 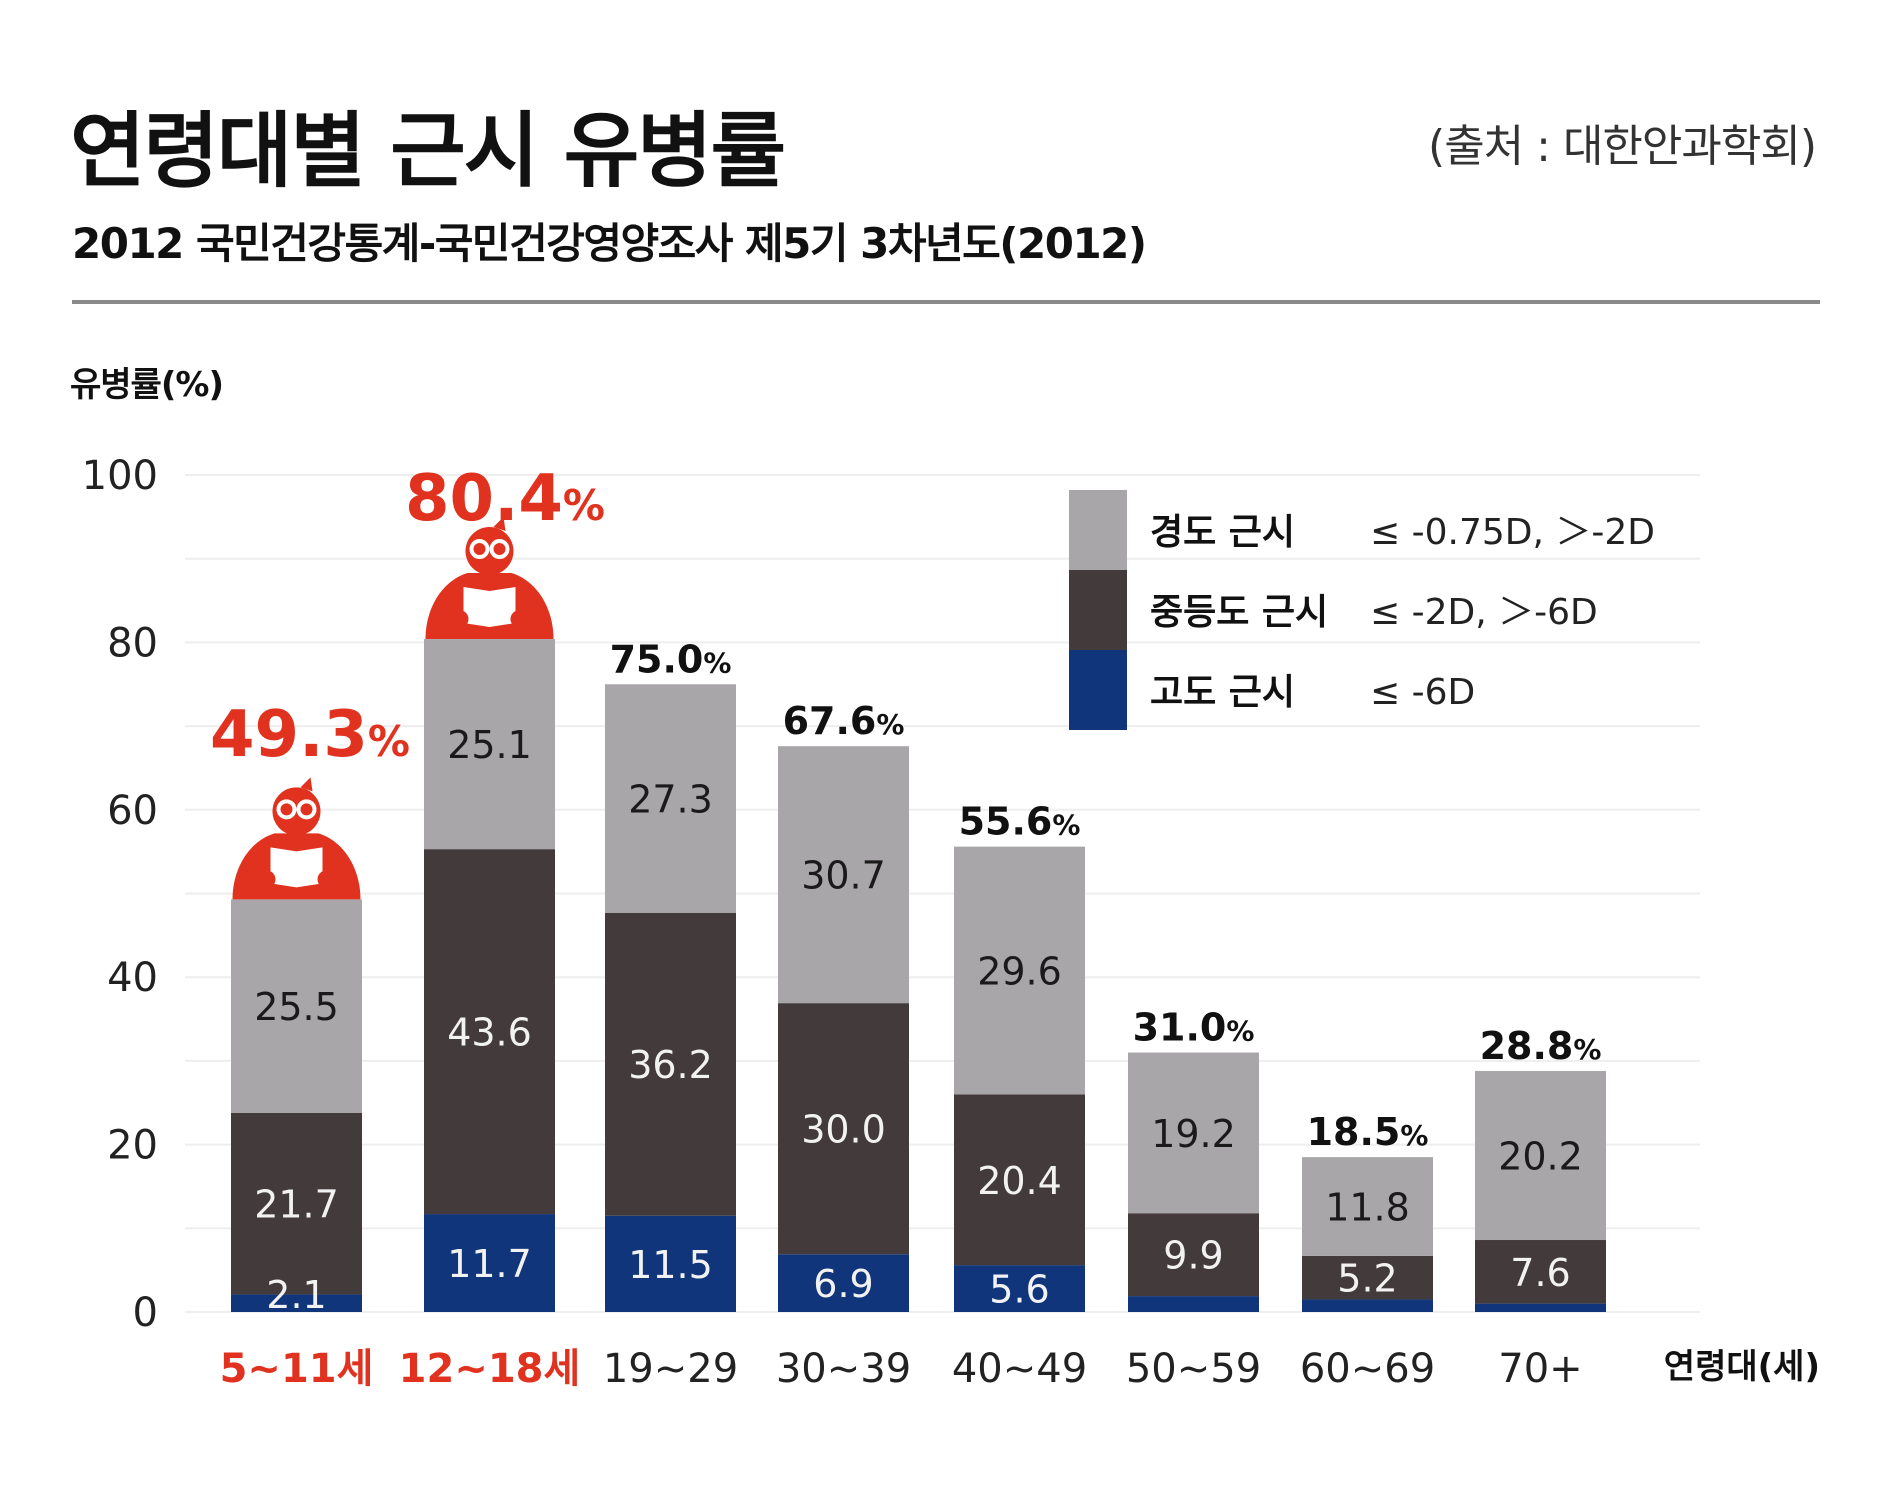 I want to click on segment-value-label: 25.5, so click(x=296, y=1007).